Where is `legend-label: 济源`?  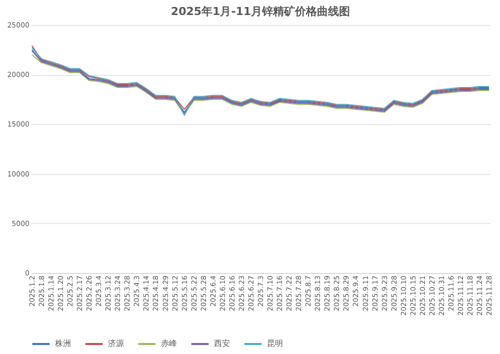 legend-label: 济源 is located at coordinates (116, 343).